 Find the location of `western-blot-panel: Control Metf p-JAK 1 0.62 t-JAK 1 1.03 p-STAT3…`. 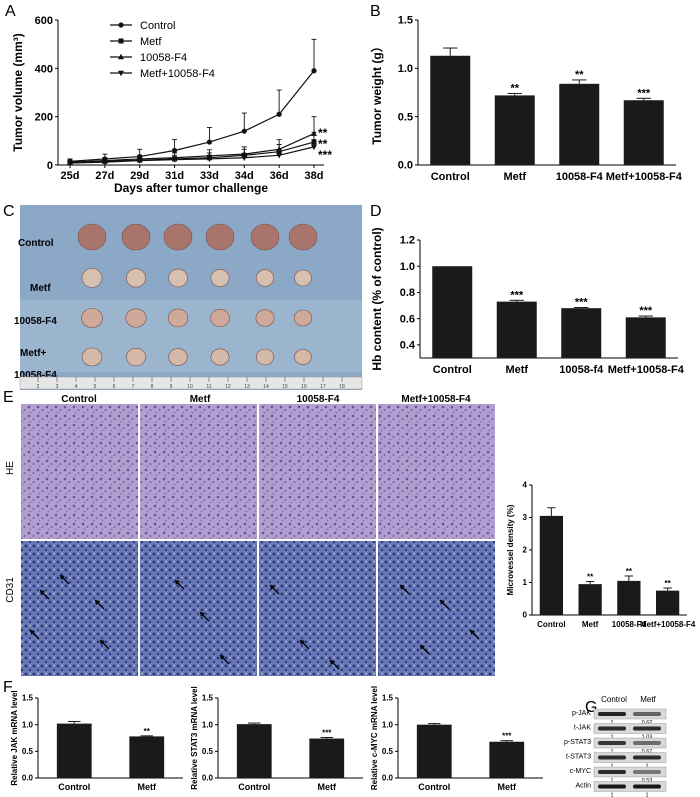

western-blot-panel: Control Metf p-JAK 1 0.62 t-JAK 1 1.03 p-STAT3… is located at coordinates (615, 746).